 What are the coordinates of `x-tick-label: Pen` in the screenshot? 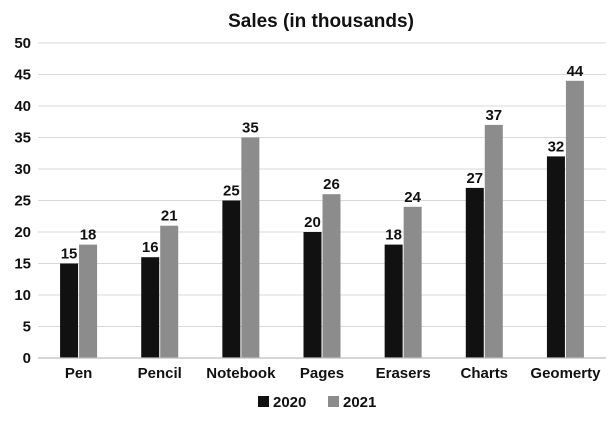 It's located at (79, 373).